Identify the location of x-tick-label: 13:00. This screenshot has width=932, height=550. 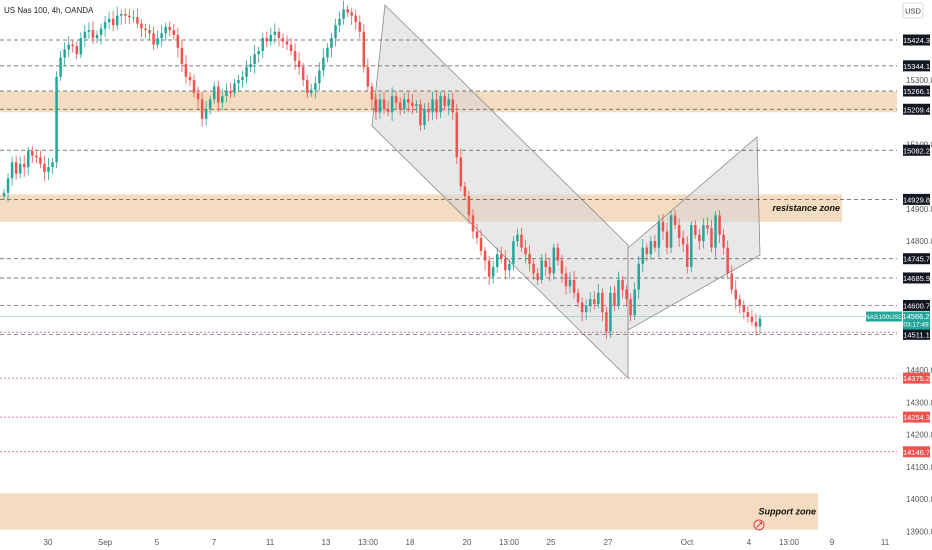
(368, 542).